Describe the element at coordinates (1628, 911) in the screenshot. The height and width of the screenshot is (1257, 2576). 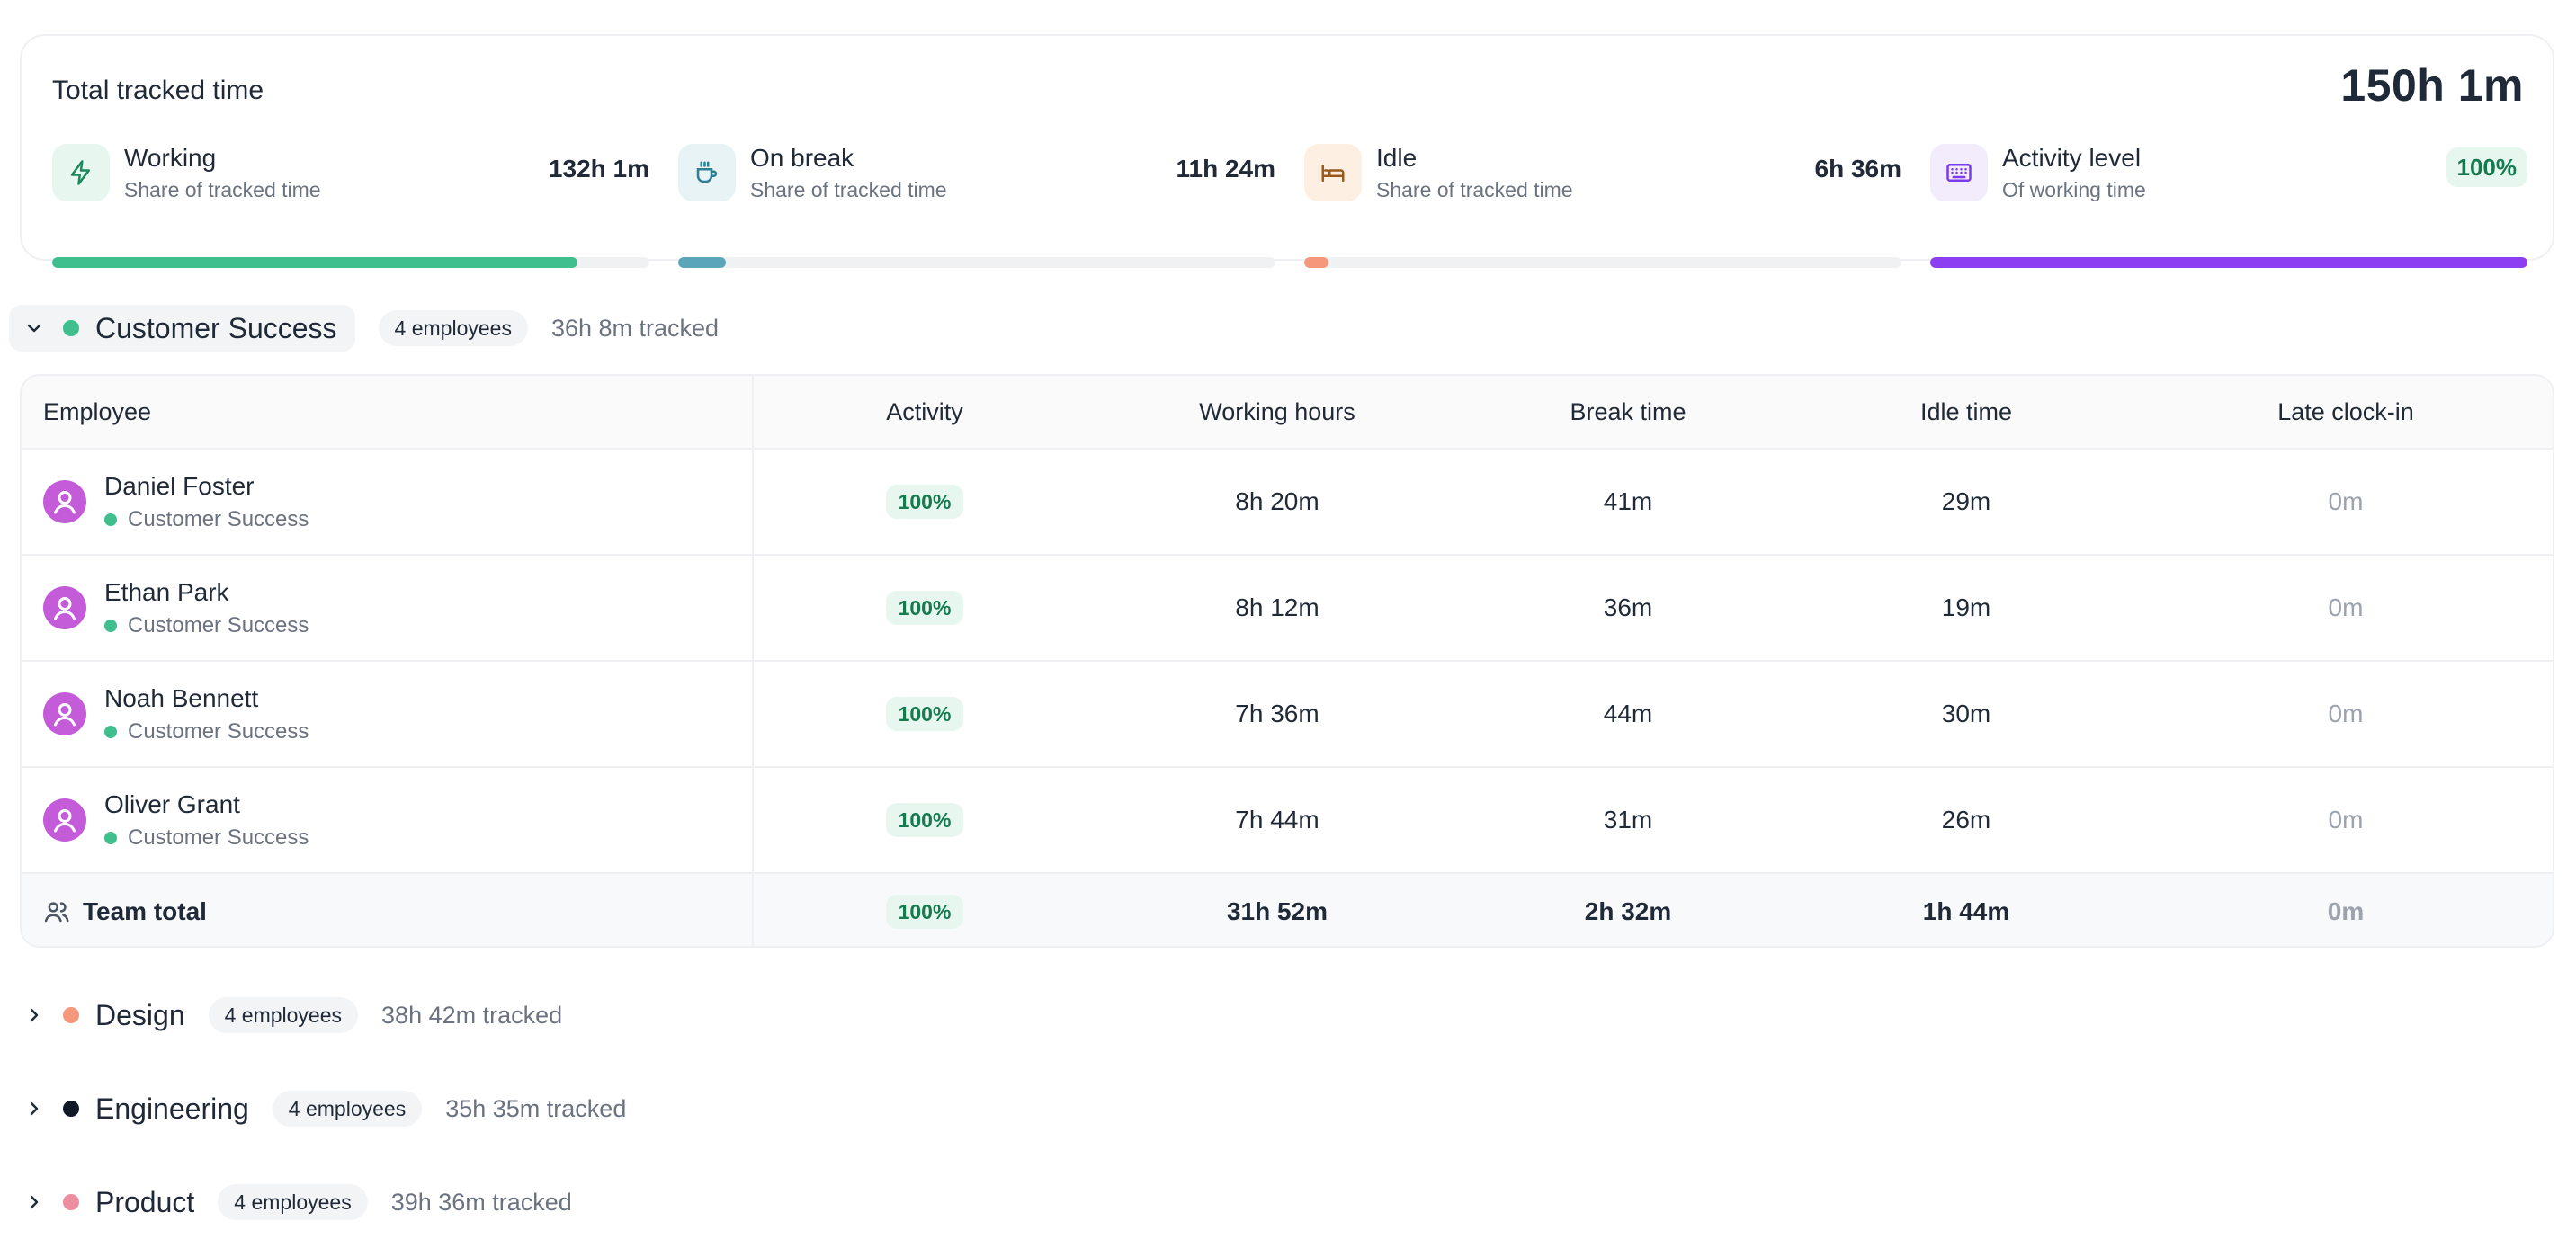
I see `total-break-time-value: 2h 32m` at that location.